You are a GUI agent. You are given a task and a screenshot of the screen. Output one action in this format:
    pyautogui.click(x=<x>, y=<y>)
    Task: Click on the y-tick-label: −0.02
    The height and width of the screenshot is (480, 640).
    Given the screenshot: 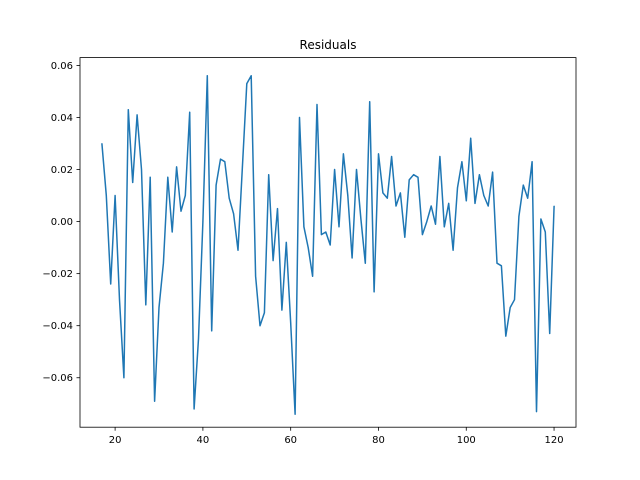 What is the action you would take?
    pyautogui.click(x=57, y=274)
    